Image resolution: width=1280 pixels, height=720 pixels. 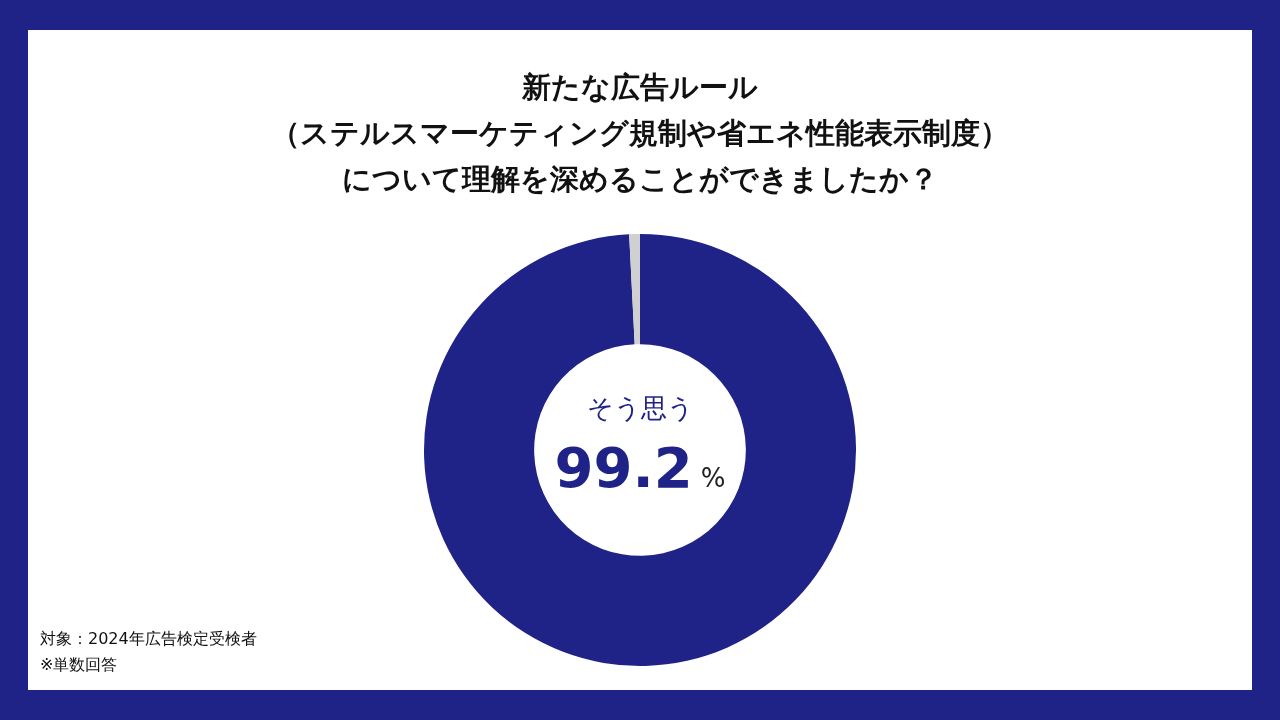 I want to click on slice-label: そう思う, so click(x=640, y=407).